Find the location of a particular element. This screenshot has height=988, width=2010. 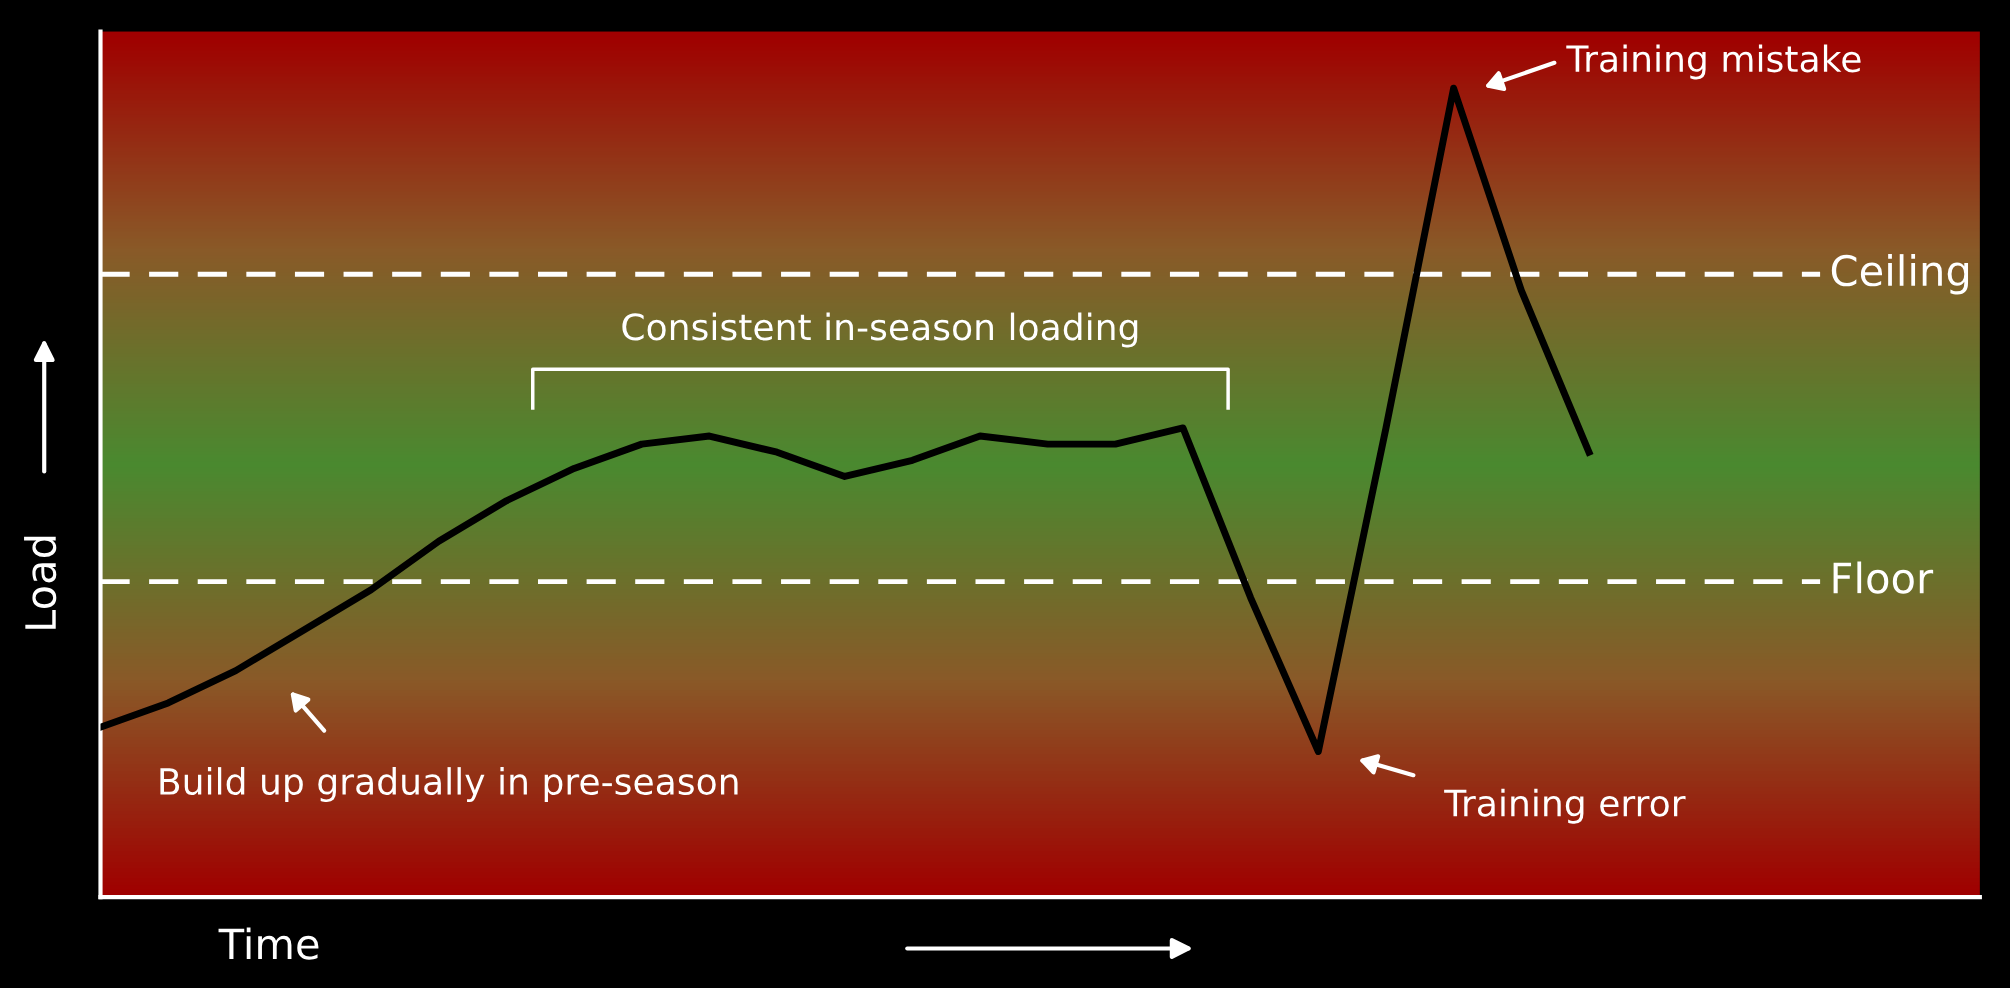

x-axis-title: Time is located at coordinates (268, 943).